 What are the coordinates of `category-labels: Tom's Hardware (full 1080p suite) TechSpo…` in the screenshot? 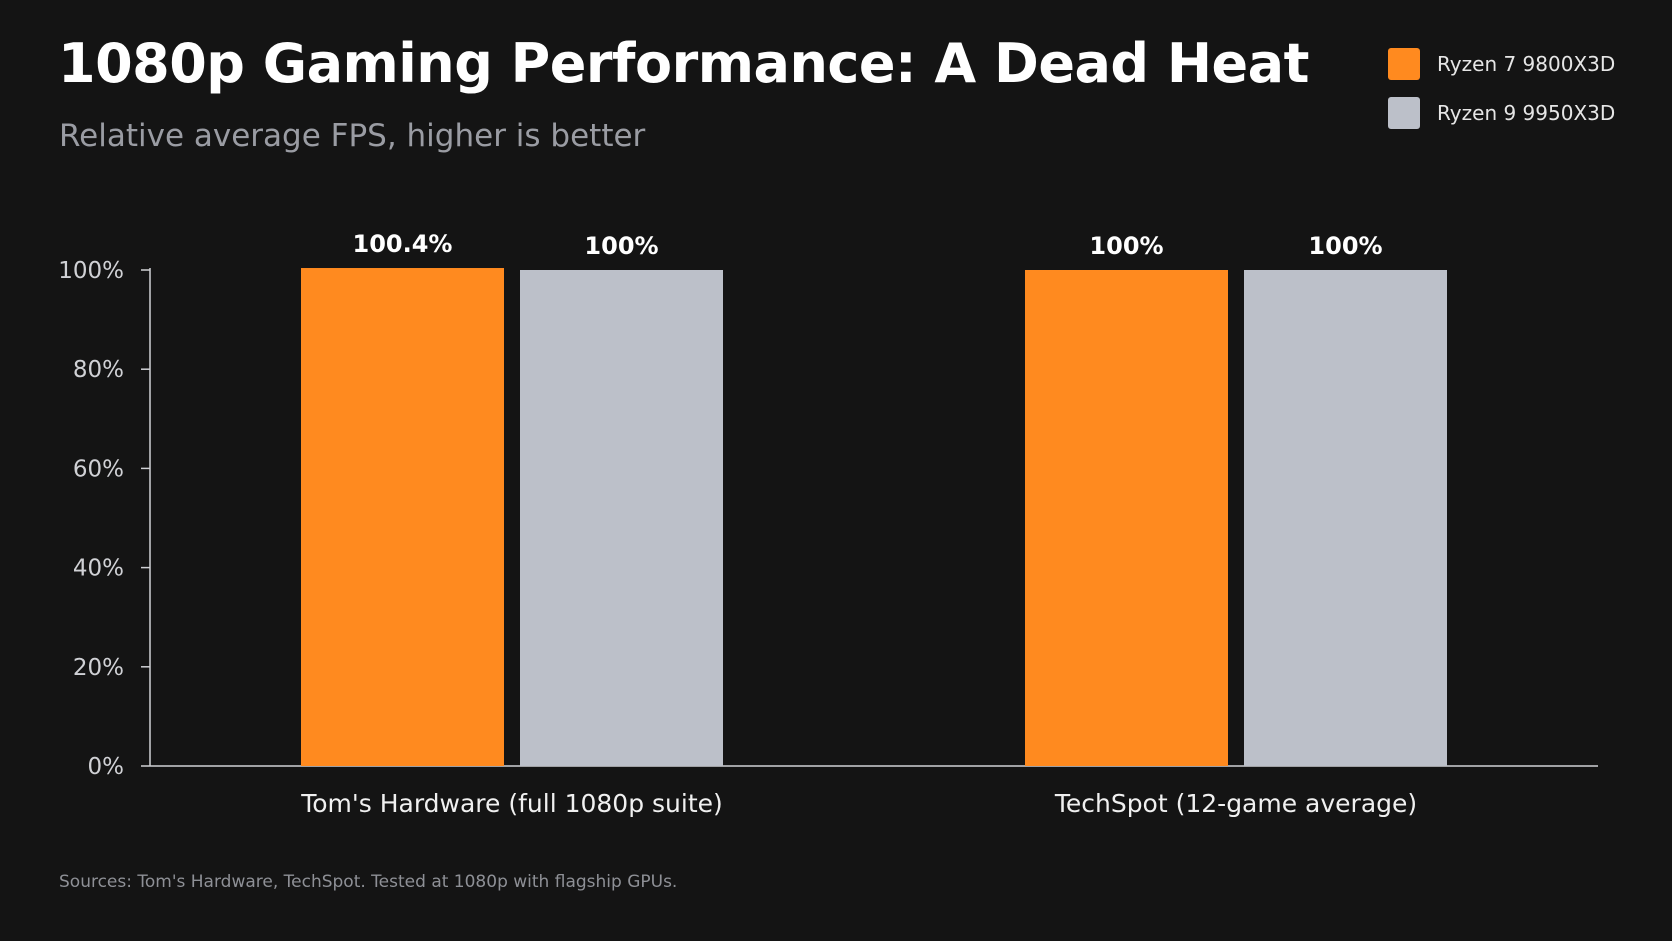 It's located at (858, 803).